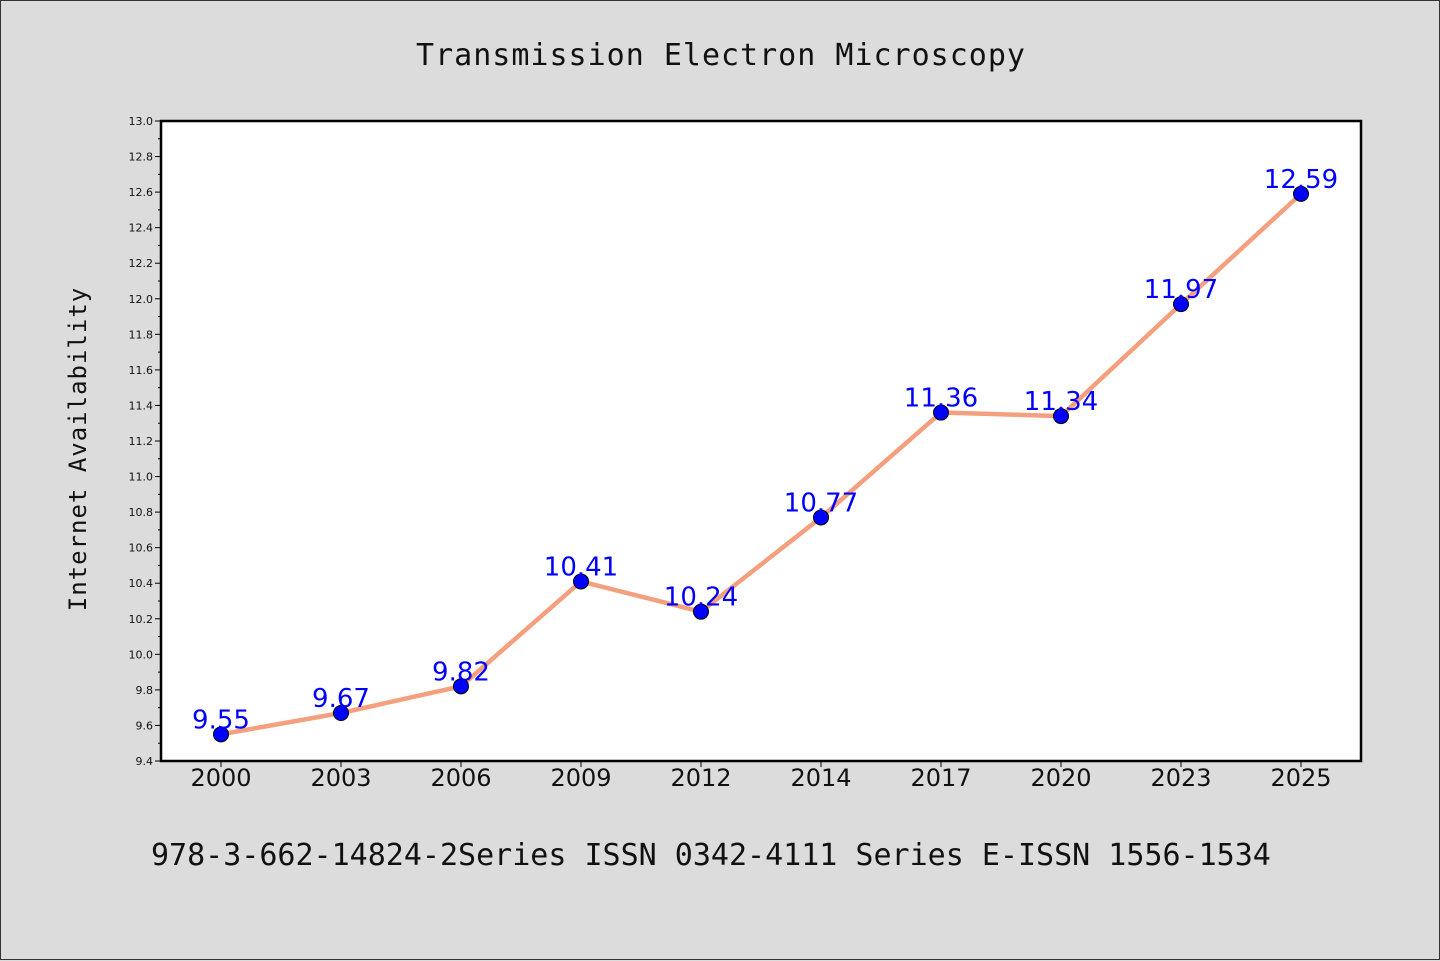  What do you see at coordinates (141, 548) in the screenshot?
I see `y-tick-label: 10.6` at bounding box center [141, 548].